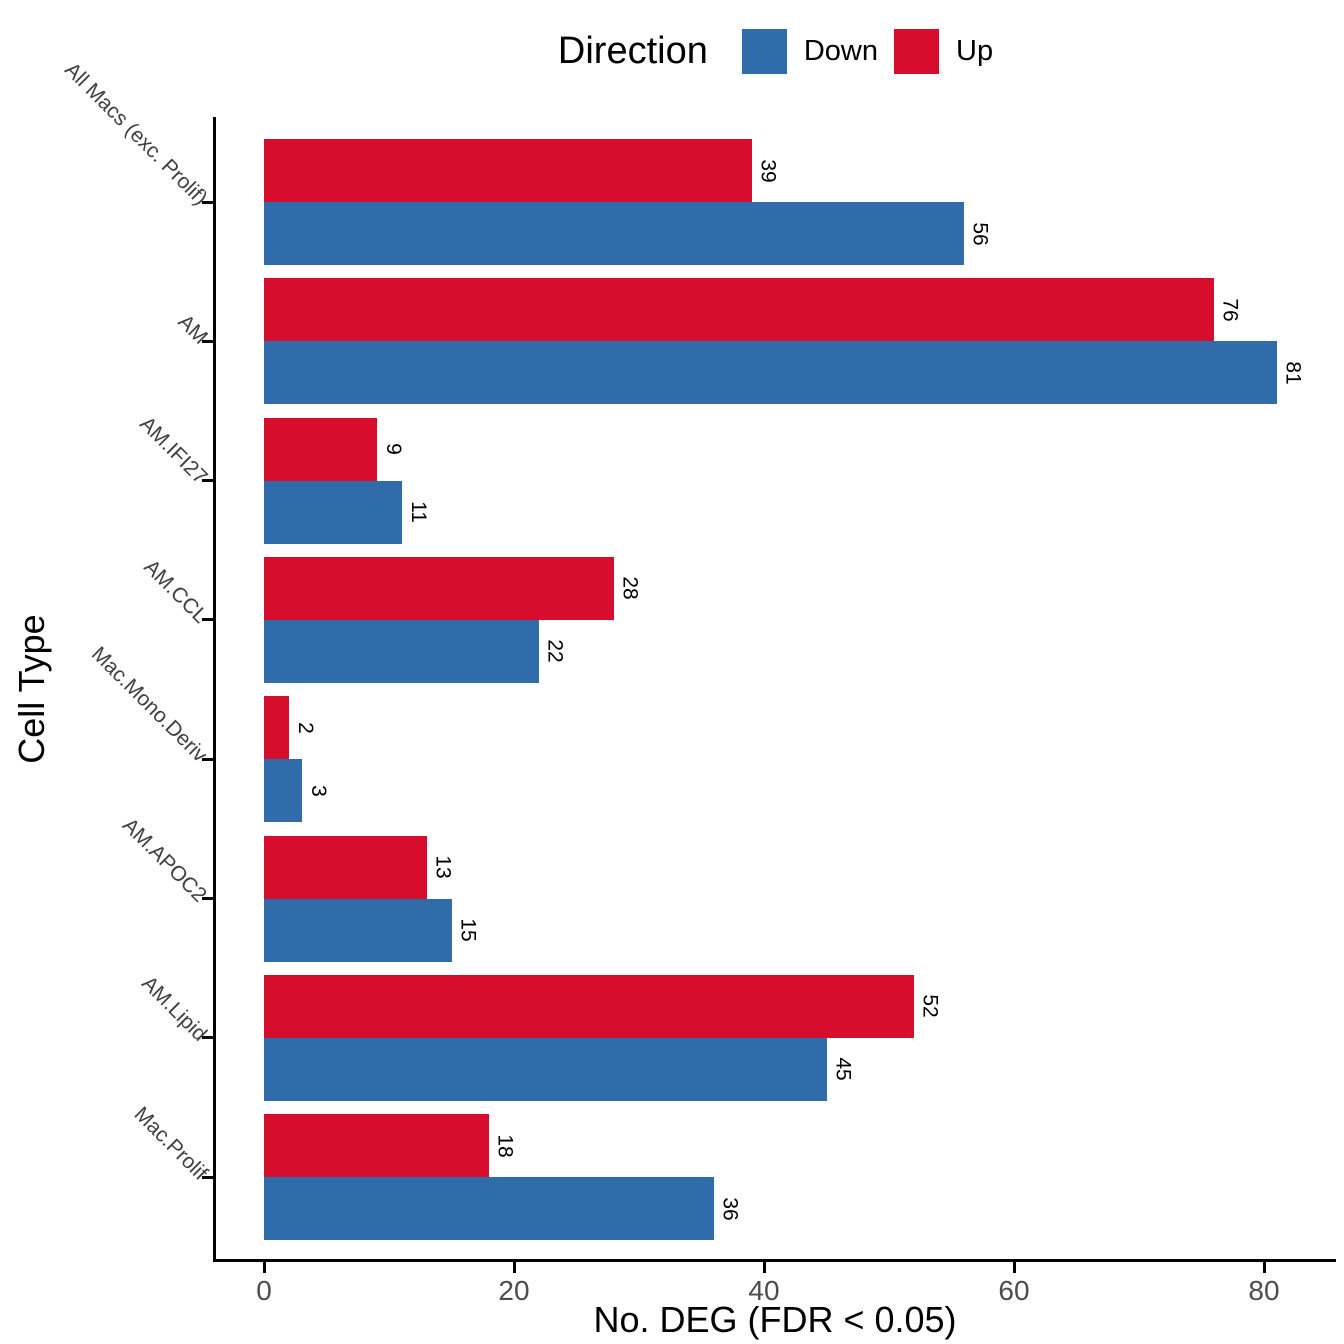 The width and height of the screenshot is (1344, 1344). Describe the element at coordinates (764, 51) in the screenshot. I see `legend-key-down` at that location.